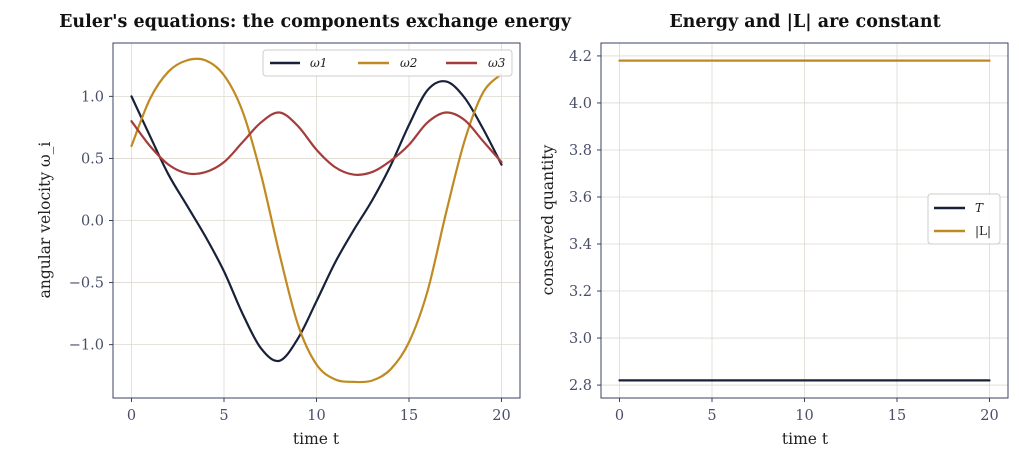 The image size is (1019, 461). I want to click on series-line-omega3, so click(316, 143).